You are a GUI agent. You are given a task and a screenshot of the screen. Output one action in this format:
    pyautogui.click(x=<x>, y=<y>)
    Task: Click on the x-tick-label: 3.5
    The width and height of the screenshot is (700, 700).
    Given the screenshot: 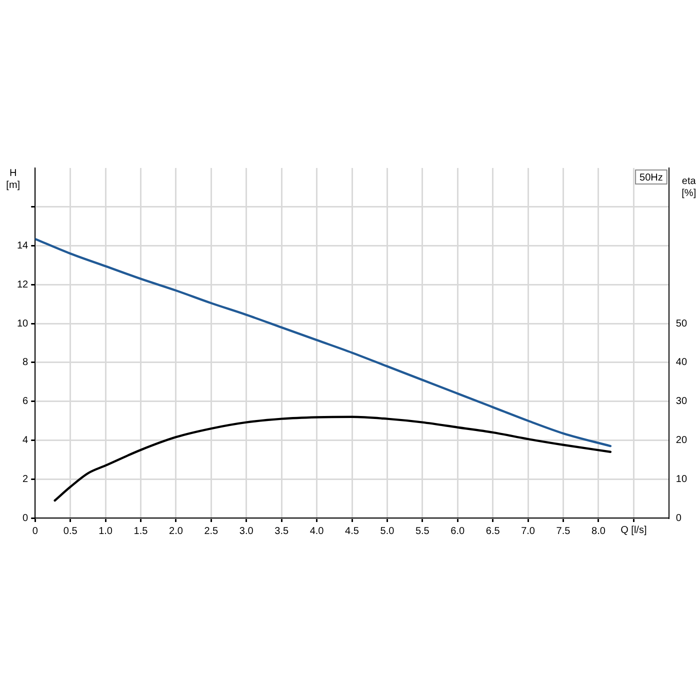 What is the action you would take?
    pyautogui.click(x=281, y=531)
    